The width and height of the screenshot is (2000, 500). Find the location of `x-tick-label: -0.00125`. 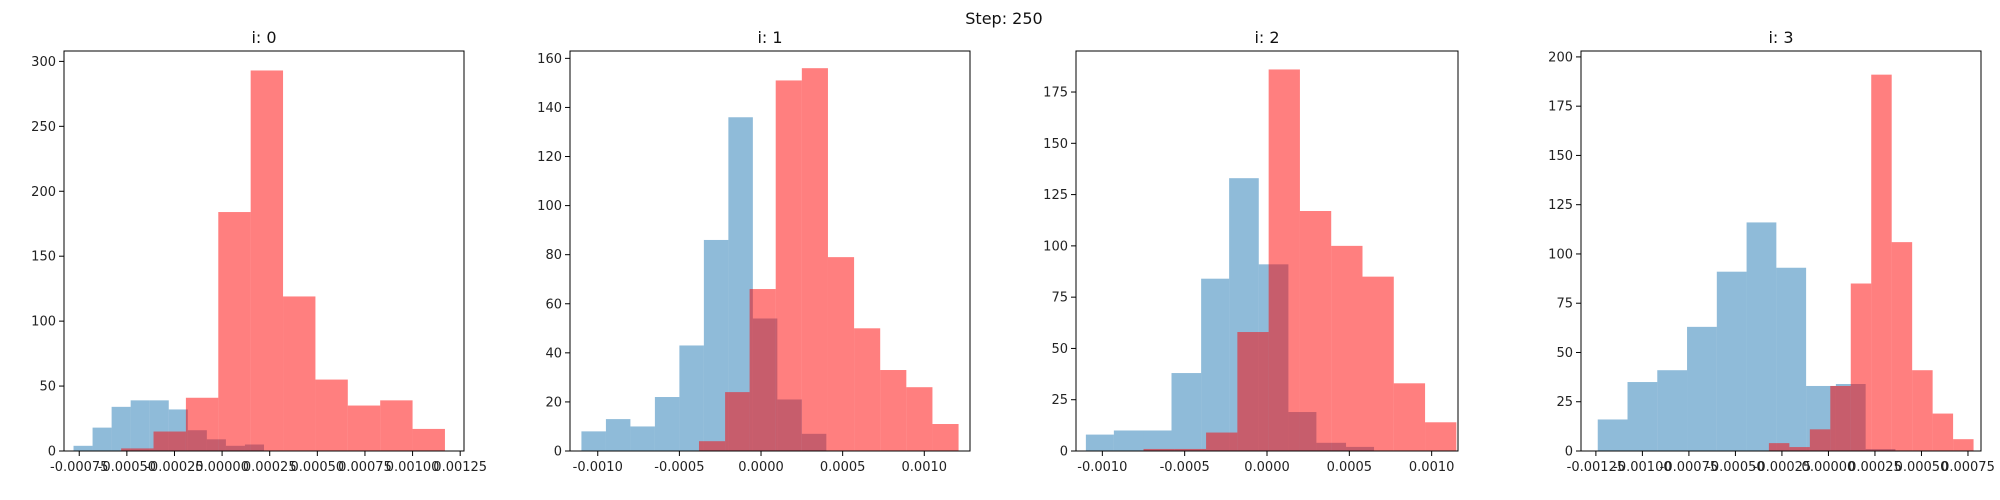

x-tick-label: -0.00125 is located at coordinates (1596, 467).